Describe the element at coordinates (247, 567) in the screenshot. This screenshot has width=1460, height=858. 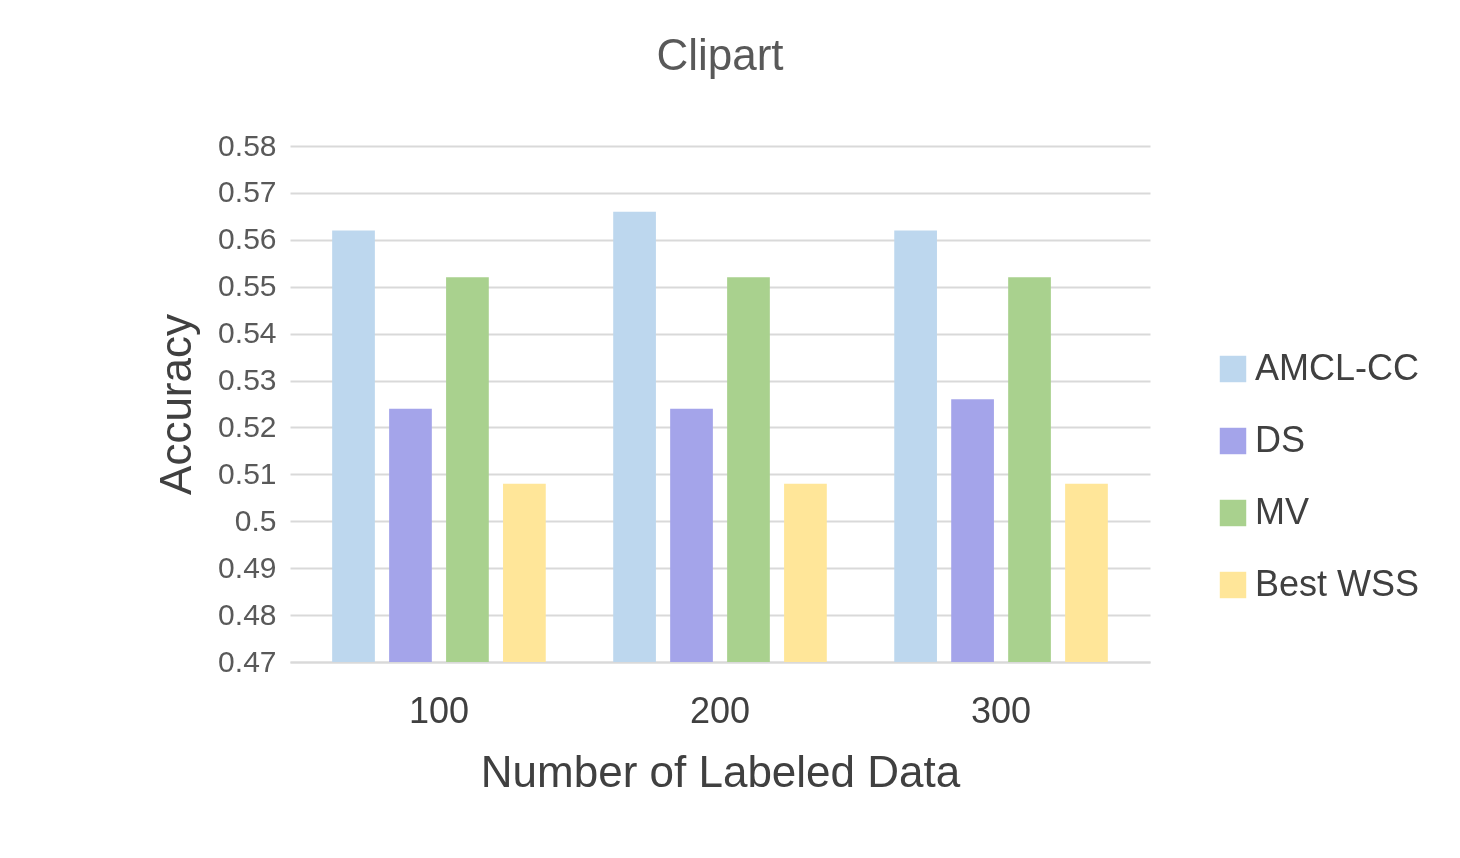
I see `y-tick-label: 0.49` at that location.